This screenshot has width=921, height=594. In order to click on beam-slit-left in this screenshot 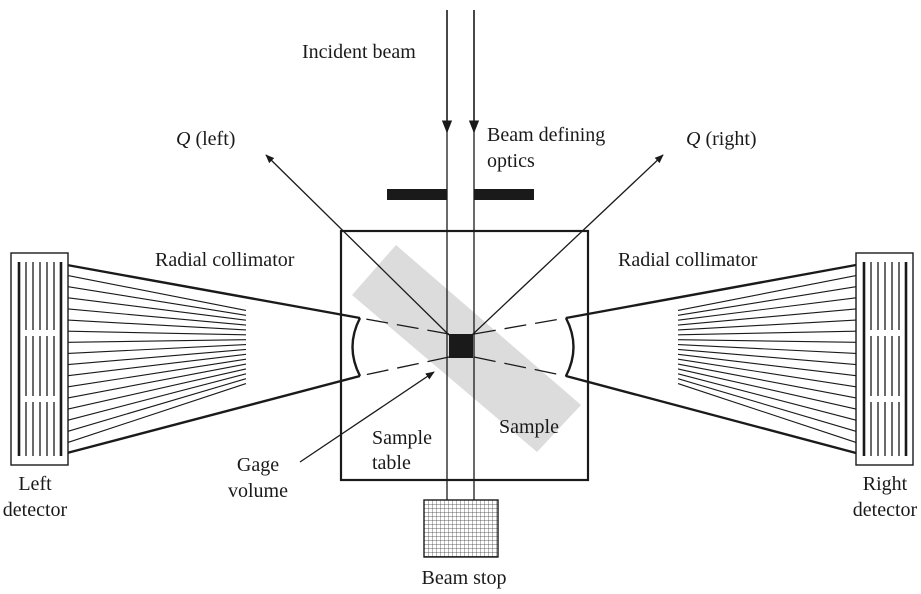, I will do `click(417, 194)`.